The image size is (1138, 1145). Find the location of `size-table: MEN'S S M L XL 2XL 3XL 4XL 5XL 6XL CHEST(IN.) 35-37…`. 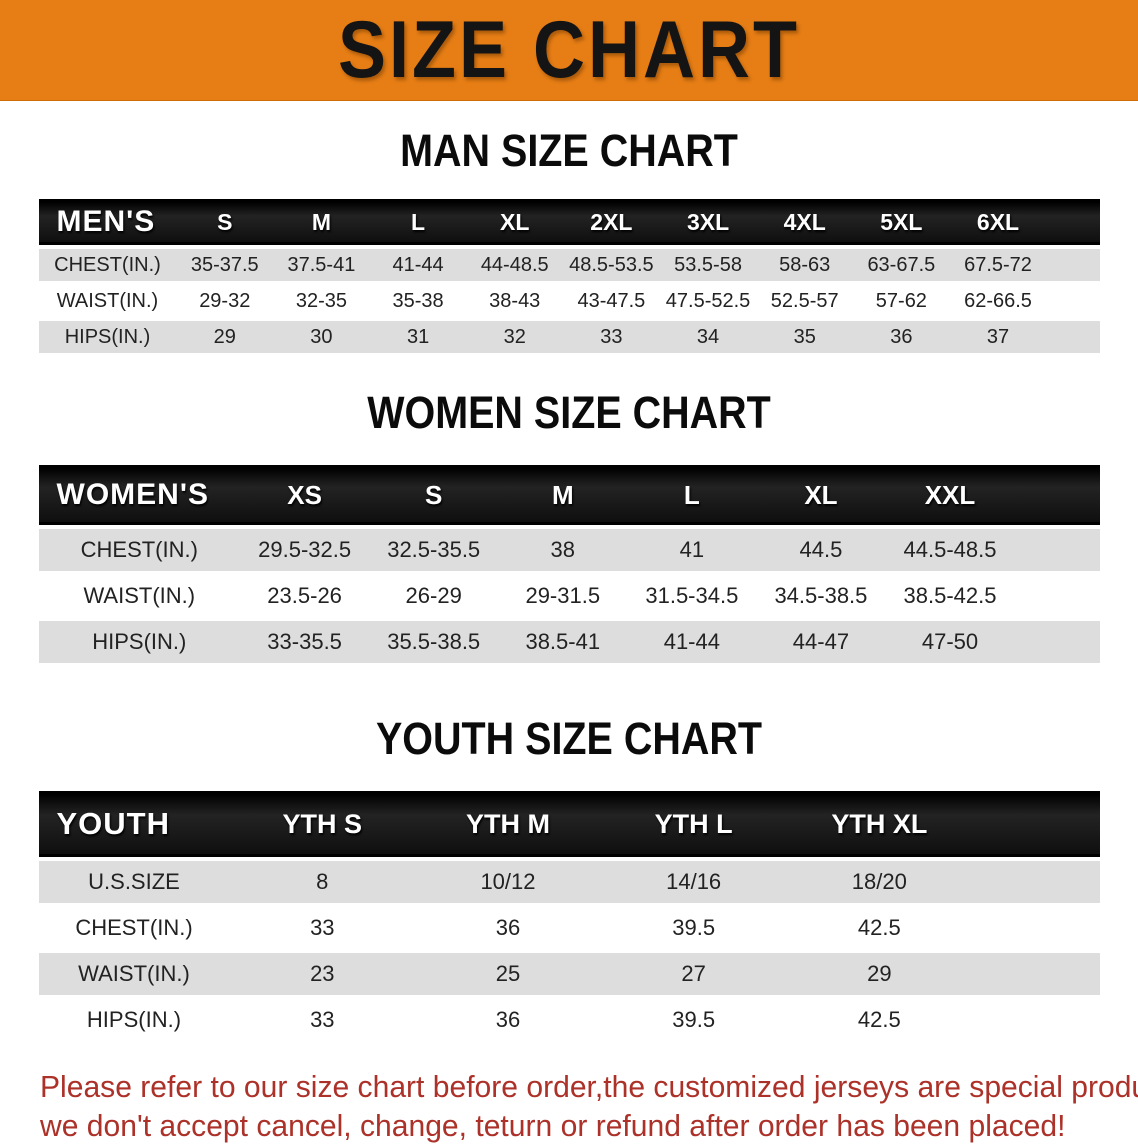

size-table: MEN'S S M L XL 2XL 3XL 4XL 5XL 6XL CHEST(IN.) 35-37… is located at coordinates (569, 276).